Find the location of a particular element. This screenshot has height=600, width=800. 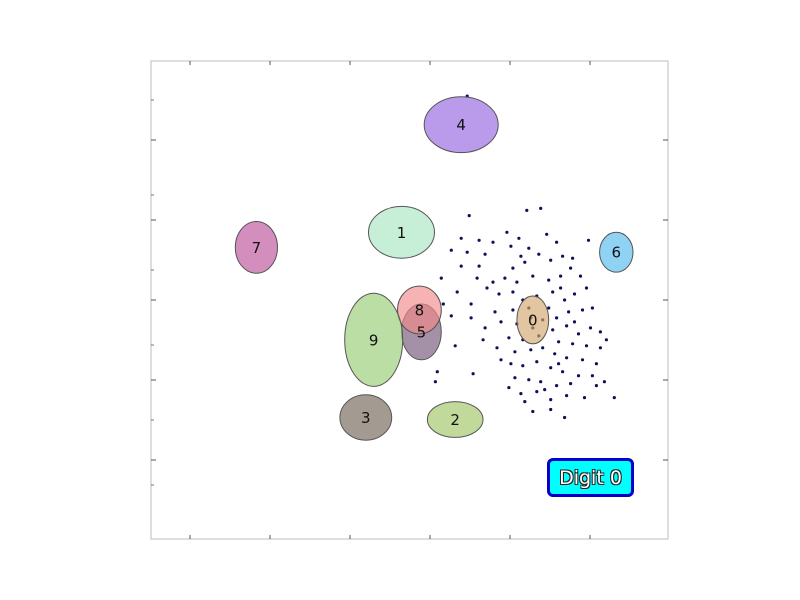

cluster-label-4: 4 is located at coordinates (461, 125).